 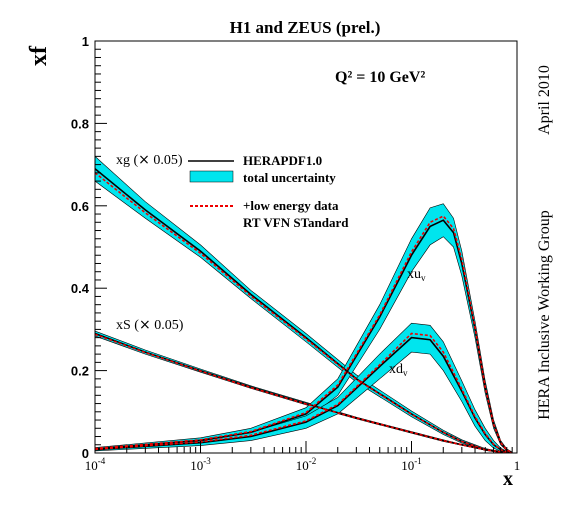 I want to click on x-tick-label: 10⁻³, so click(x=200, y=464).